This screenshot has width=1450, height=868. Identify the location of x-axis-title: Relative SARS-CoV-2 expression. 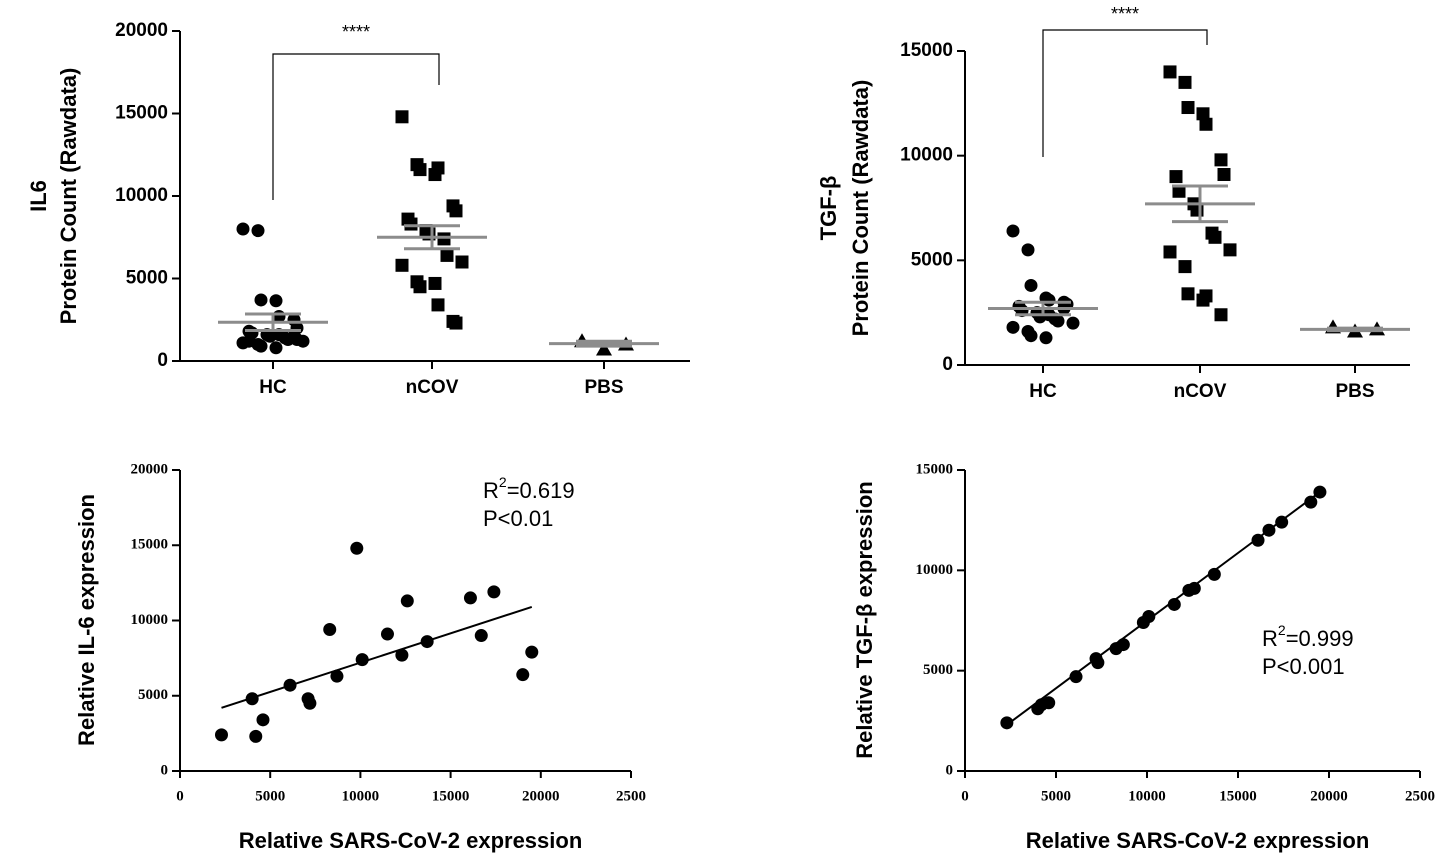
(411, 840).